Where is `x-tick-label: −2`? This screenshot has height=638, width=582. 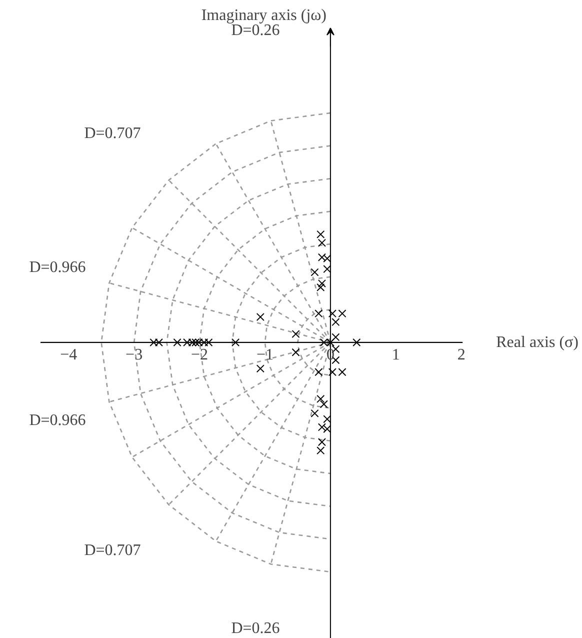
x-tick-label: −2 is located at coordinates (199, 355).